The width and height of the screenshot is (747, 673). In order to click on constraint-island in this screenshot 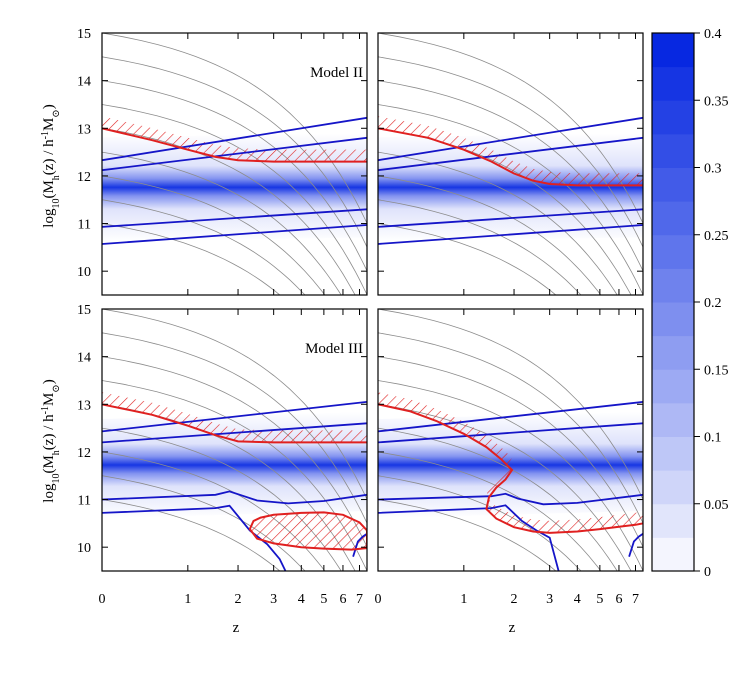, I will do `click(307, 531)`.